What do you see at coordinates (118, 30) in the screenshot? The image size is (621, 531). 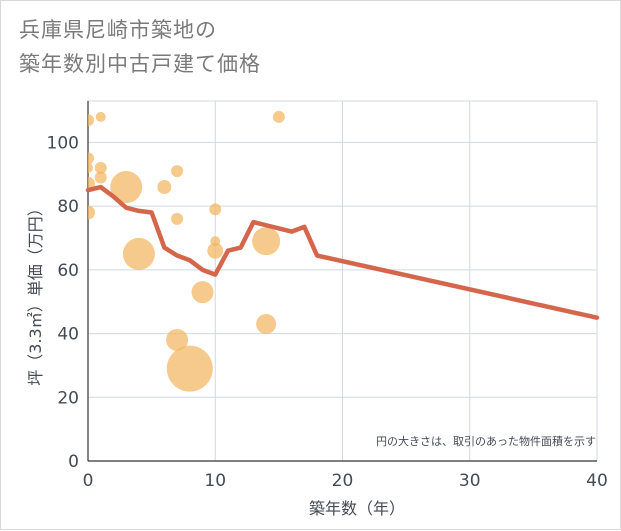 I see `chart-title-line1: 兵庫県尼崎市築地の` at bounding box center [118, 30].